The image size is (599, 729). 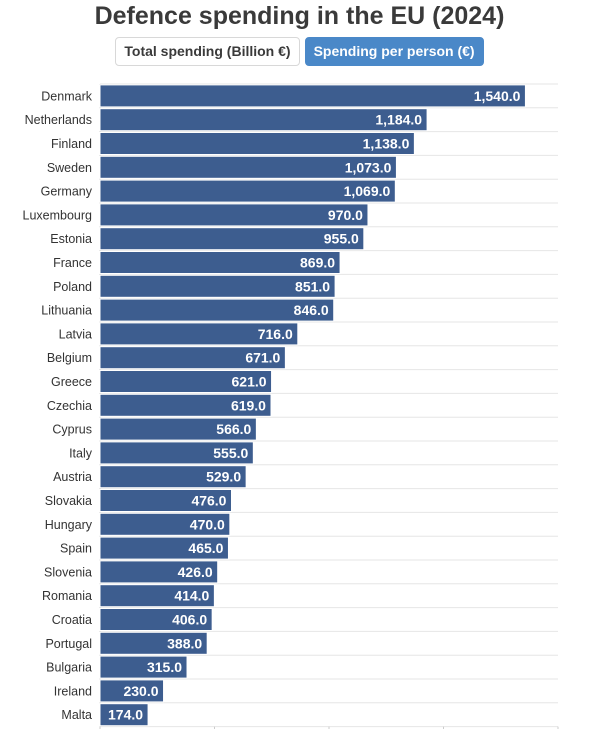 What do you see at coordinates (71, 239) in the screenshot?
I see `category-label: Estonia` at bounding box center [71, 239].